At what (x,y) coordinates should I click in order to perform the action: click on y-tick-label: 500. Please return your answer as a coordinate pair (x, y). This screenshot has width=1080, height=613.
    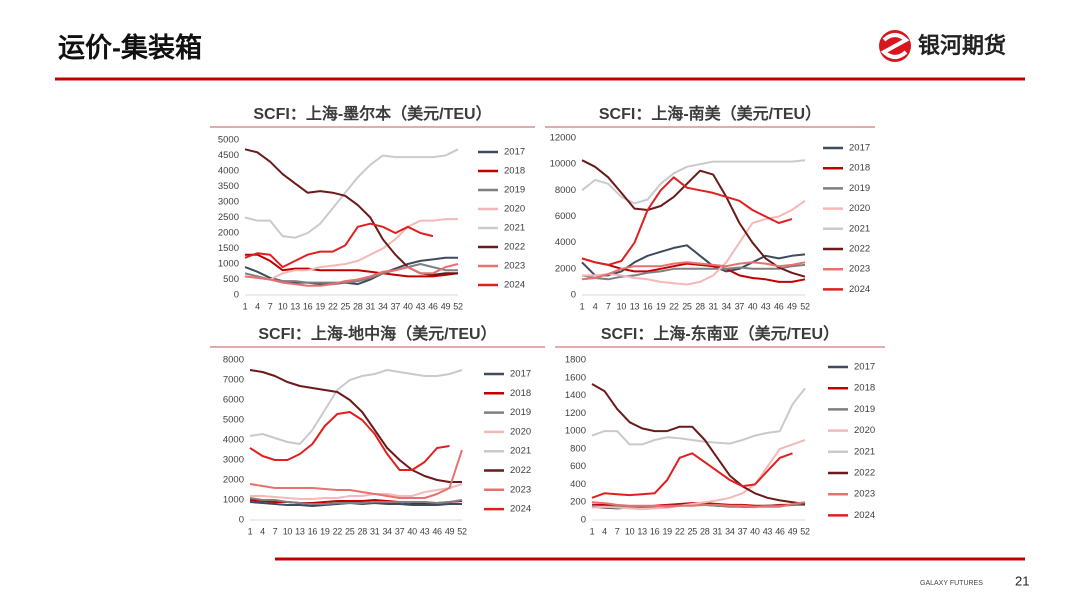
    Looking at the image, I should click on (231, 279).